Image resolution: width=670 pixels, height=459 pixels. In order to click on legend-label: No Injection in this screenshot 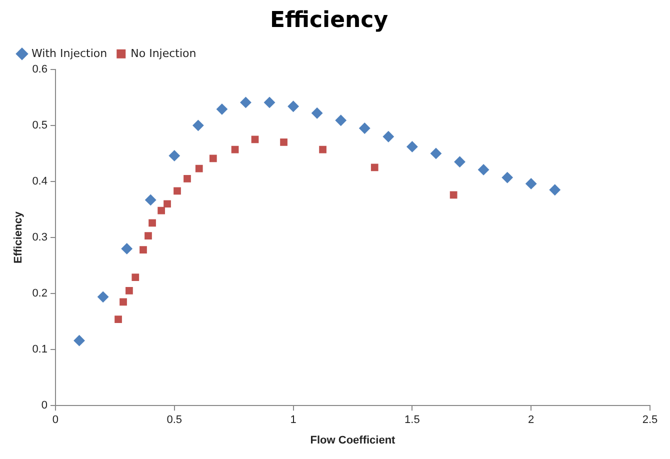, I will do `click(163, 53)`.